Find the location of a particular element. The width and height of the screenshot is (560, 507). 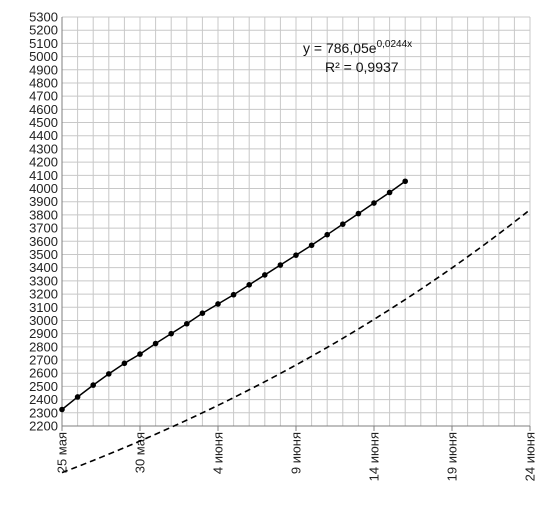

trend-r-squared: R² = 0,9937 is located at coordinates (362, 67).